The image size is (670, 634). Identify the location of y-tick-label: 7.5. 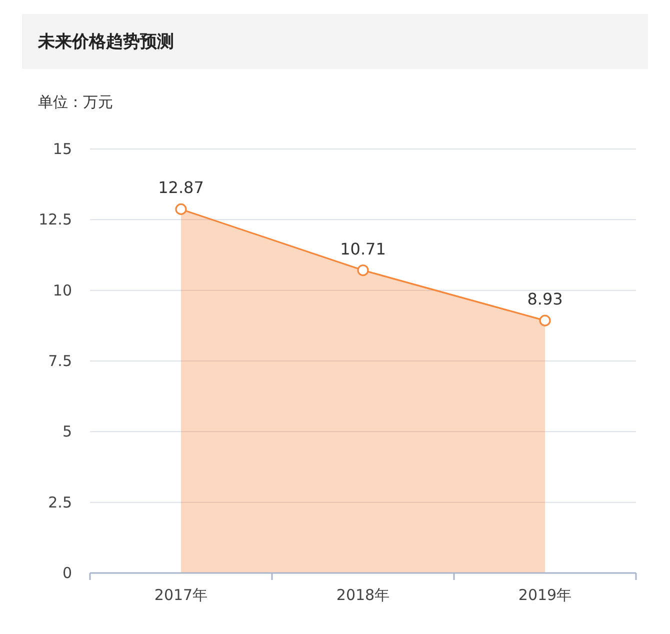
(60, 361).